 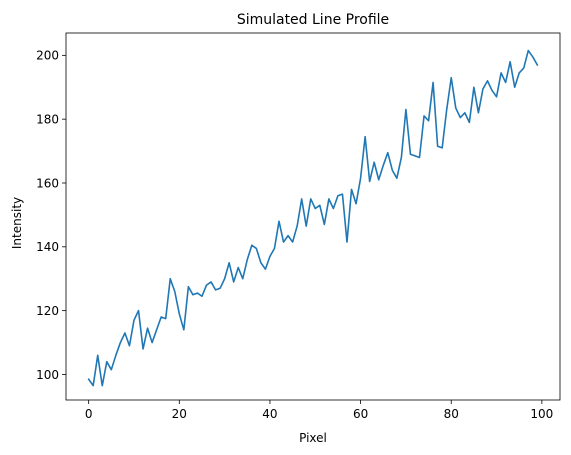 I want to click on x-axis-label: Pixel, so click(x=313, y=438).